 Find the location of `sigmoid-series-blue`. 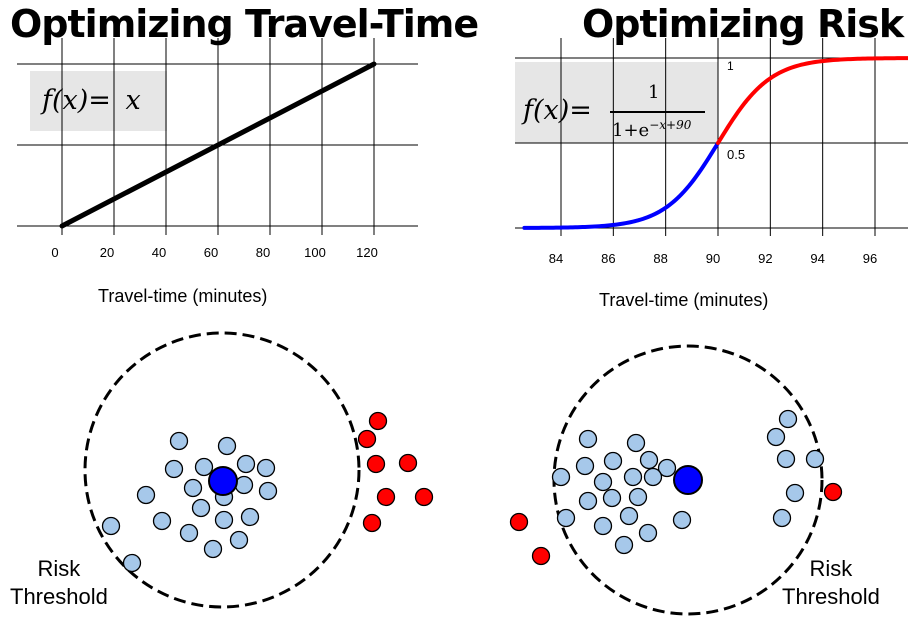

sigmoid-series-blue is located at coordinates (621, 185).